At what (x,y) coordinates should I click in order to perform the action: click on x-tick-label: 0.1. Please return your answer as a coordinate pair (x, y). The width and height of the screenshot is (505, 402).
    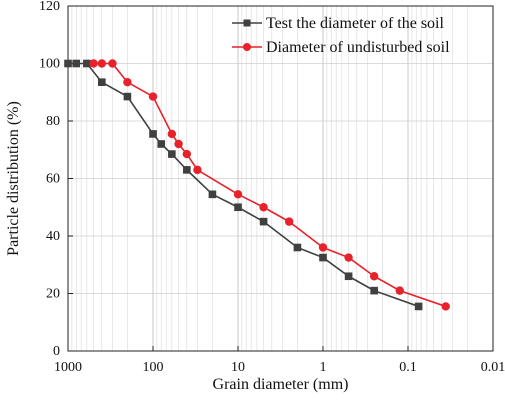
    Looking at the image, I should click on (408, 367).